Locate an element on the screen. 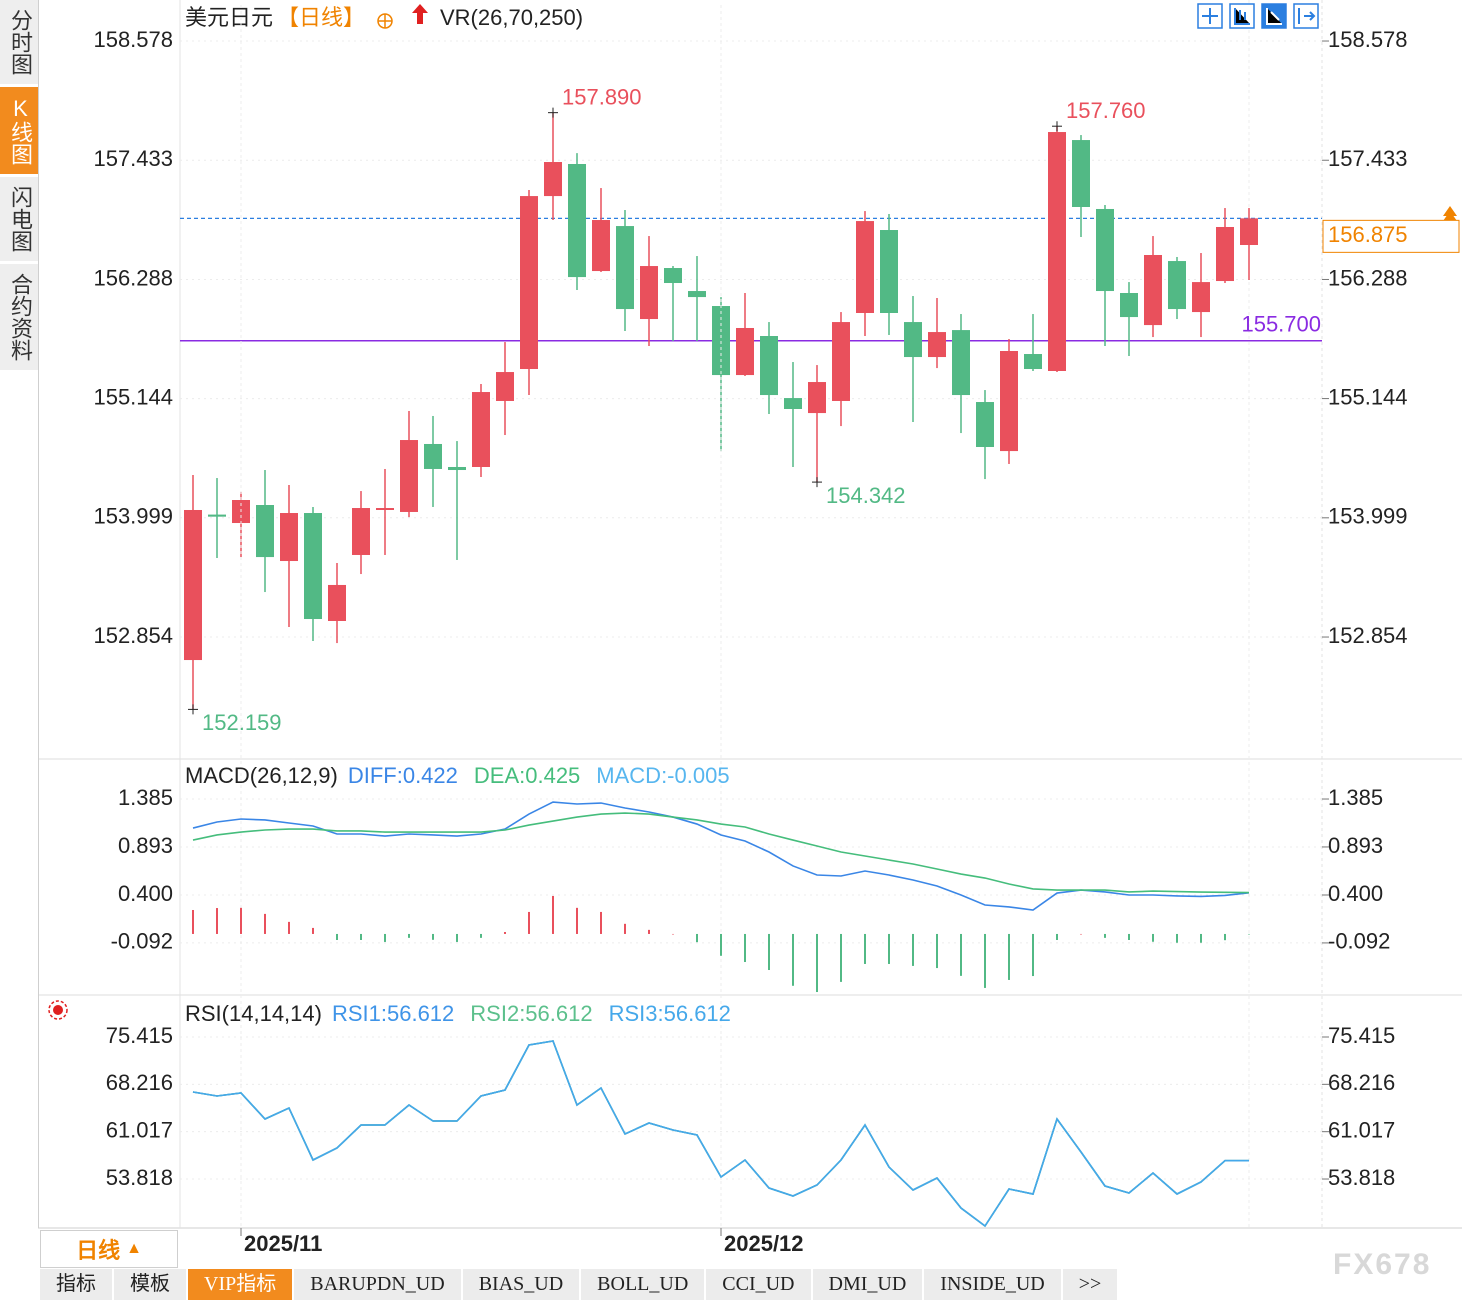  price-label: 156.875 is located at coordinates (1368, 234).